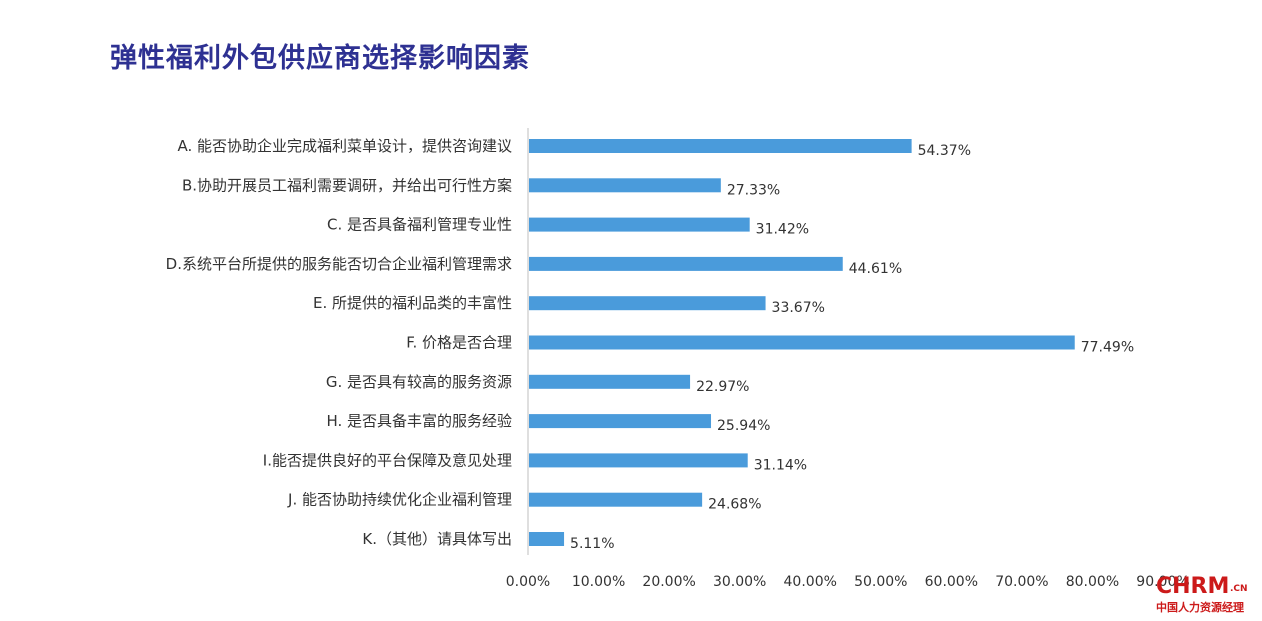 This screenshot has width=1262, height=621. I want to click on data-label: 31.42%, so click(782, 230).